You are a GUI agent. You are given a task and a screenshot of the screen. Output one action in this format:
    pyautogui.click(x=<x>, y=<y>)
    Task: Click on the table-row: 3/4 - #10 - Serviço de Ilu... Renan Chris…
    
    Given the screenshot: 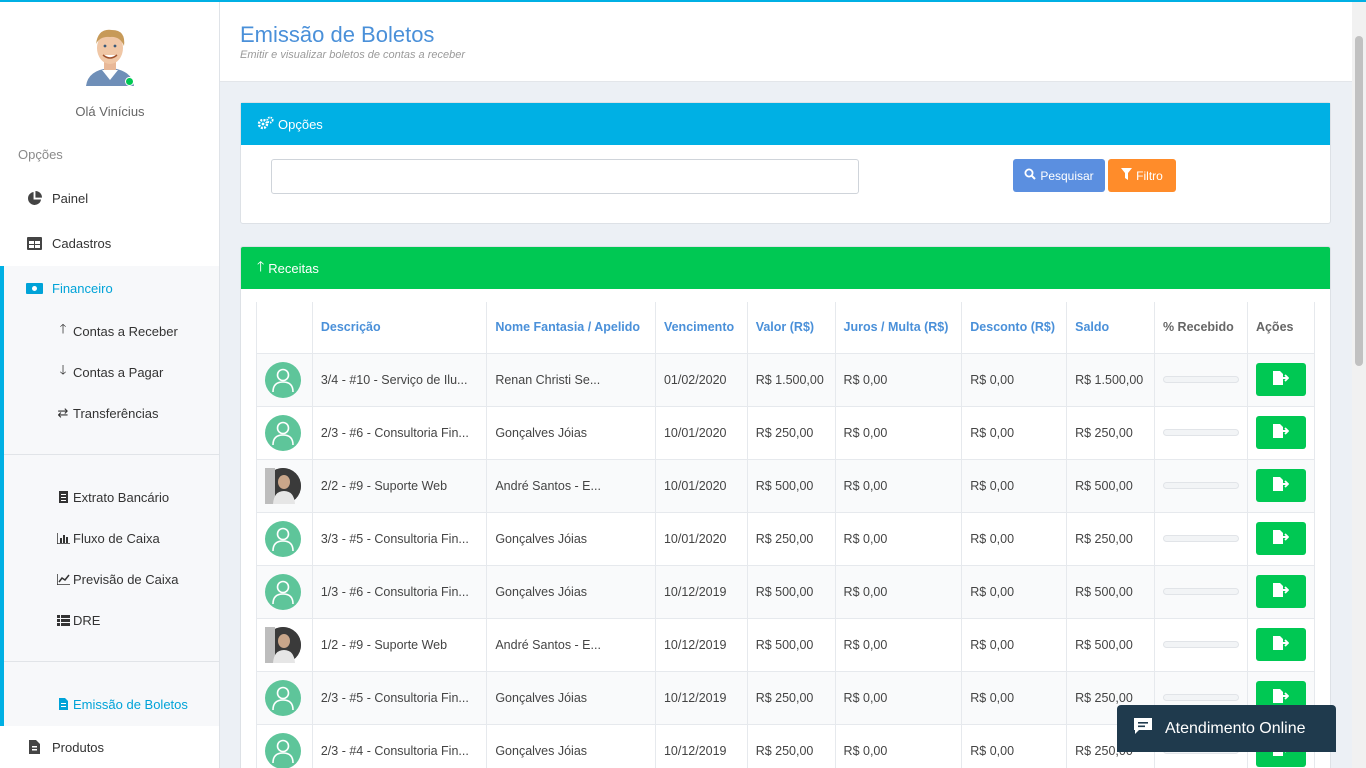 What is the action you would take?
    pyautogui.click(x=786, y=380)
    